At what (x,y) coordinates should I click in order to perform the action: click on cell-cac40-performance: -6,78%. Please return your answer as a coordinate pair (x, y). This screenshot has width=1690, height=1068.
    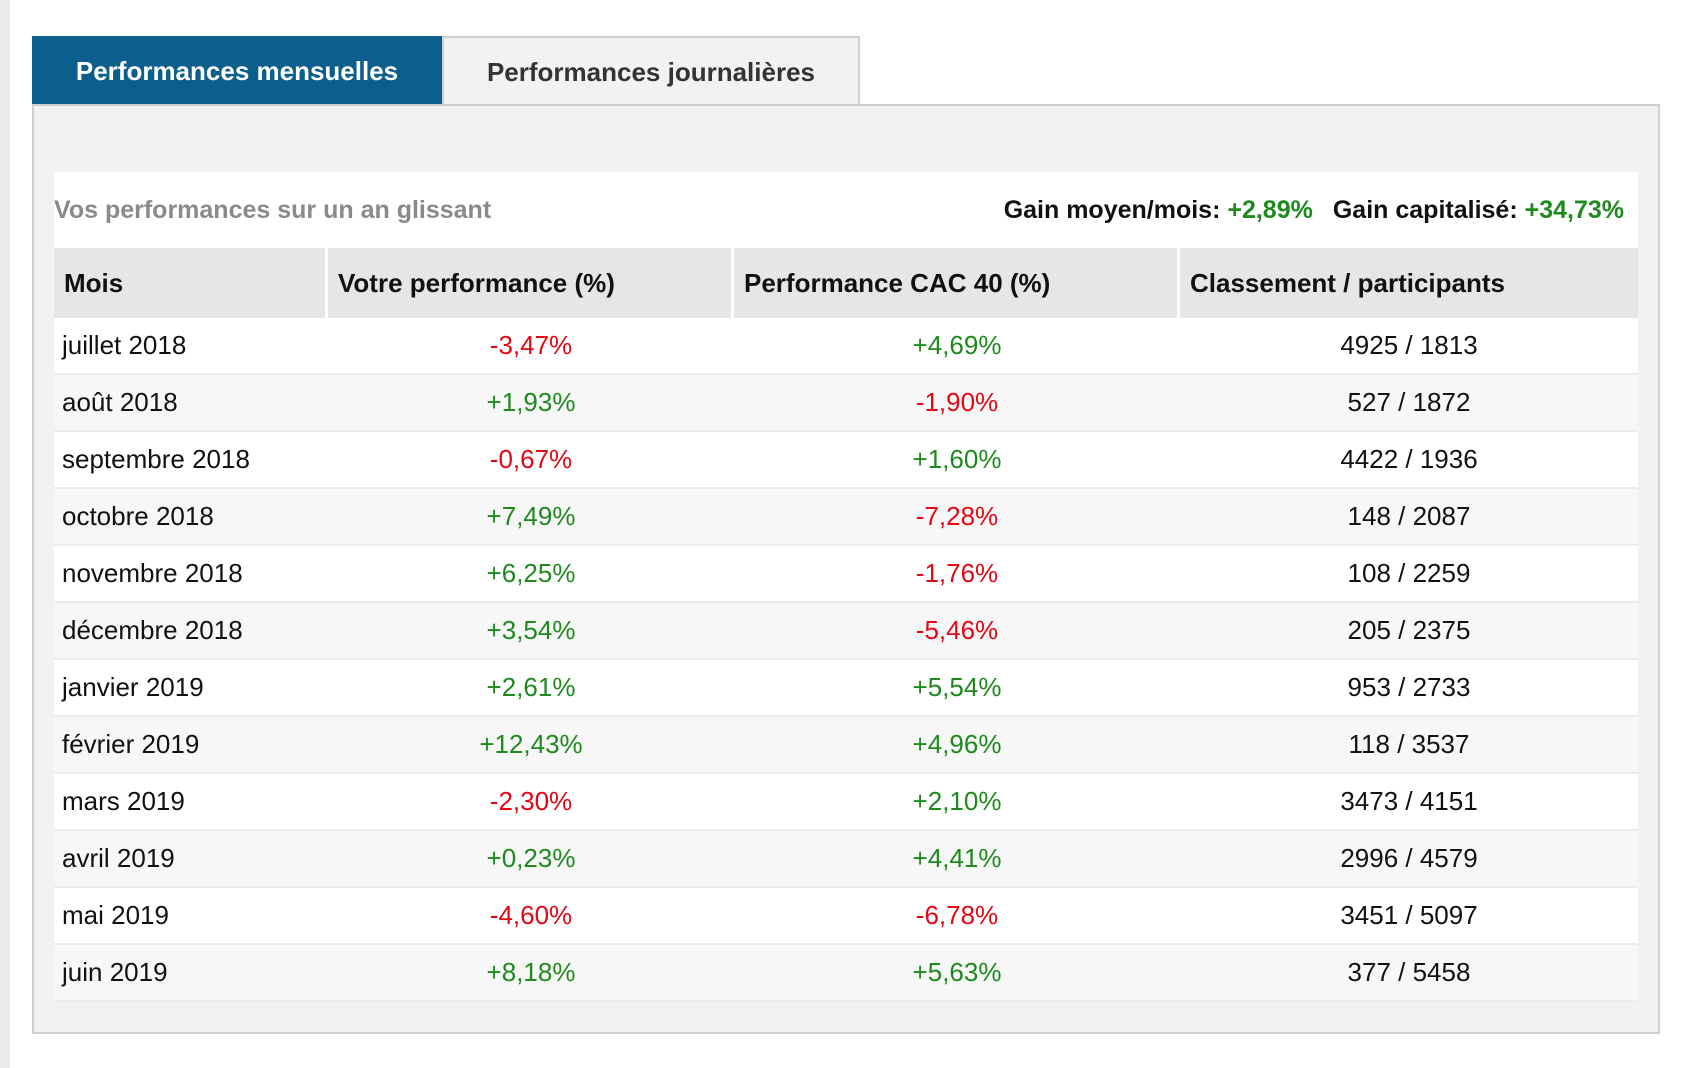
    Looking at the image, I should click on (957, 916).